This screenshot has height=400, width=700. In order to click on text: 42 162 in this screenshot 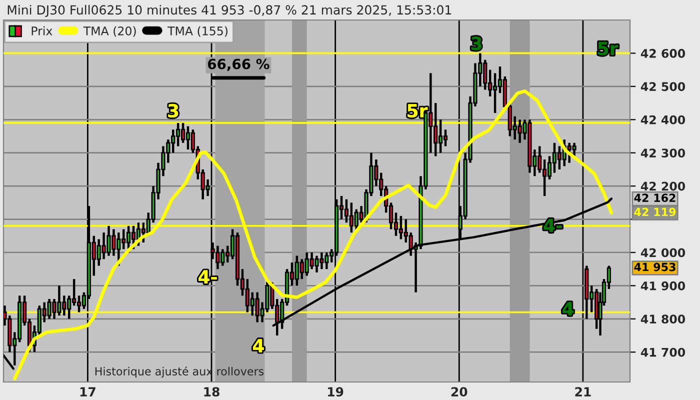, I will do `click(655, 198)`.